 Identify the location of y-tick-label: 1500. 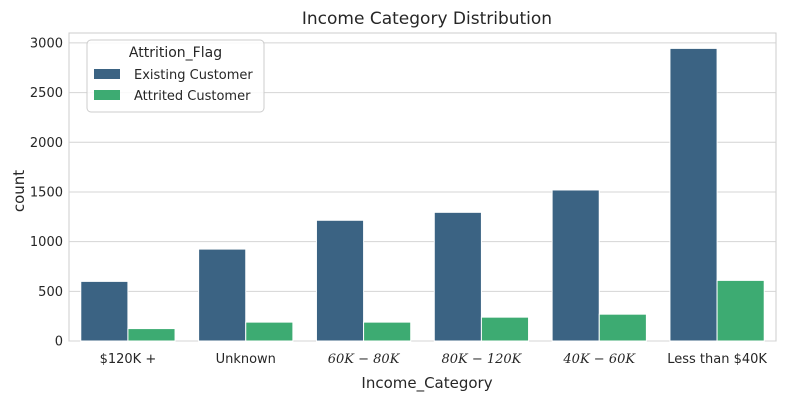
(46, 192).